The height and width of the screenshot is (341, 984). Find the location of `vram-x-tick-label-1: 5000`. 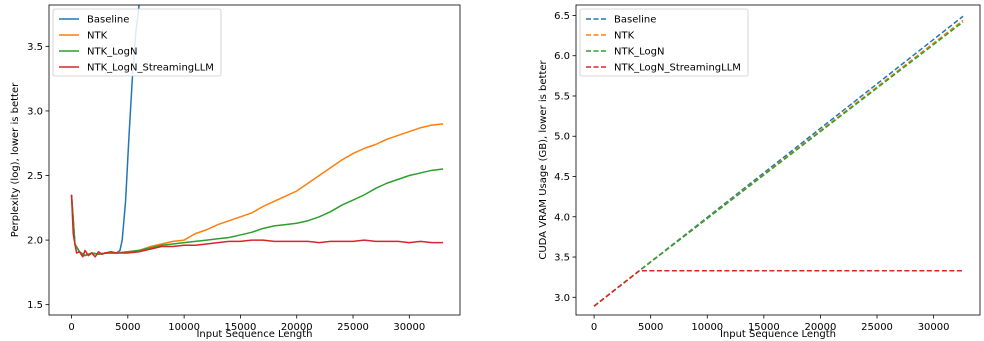

vram-x-tick-label-1: 5000 is located at coordinates (650, 327).